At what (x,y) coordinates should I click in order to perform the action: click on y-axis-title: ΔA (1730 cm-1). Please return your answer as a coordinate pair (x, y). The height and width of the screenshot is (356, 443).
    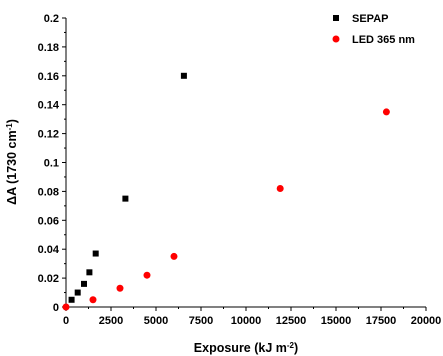
    Looking at the image, I should click on (12, 162).